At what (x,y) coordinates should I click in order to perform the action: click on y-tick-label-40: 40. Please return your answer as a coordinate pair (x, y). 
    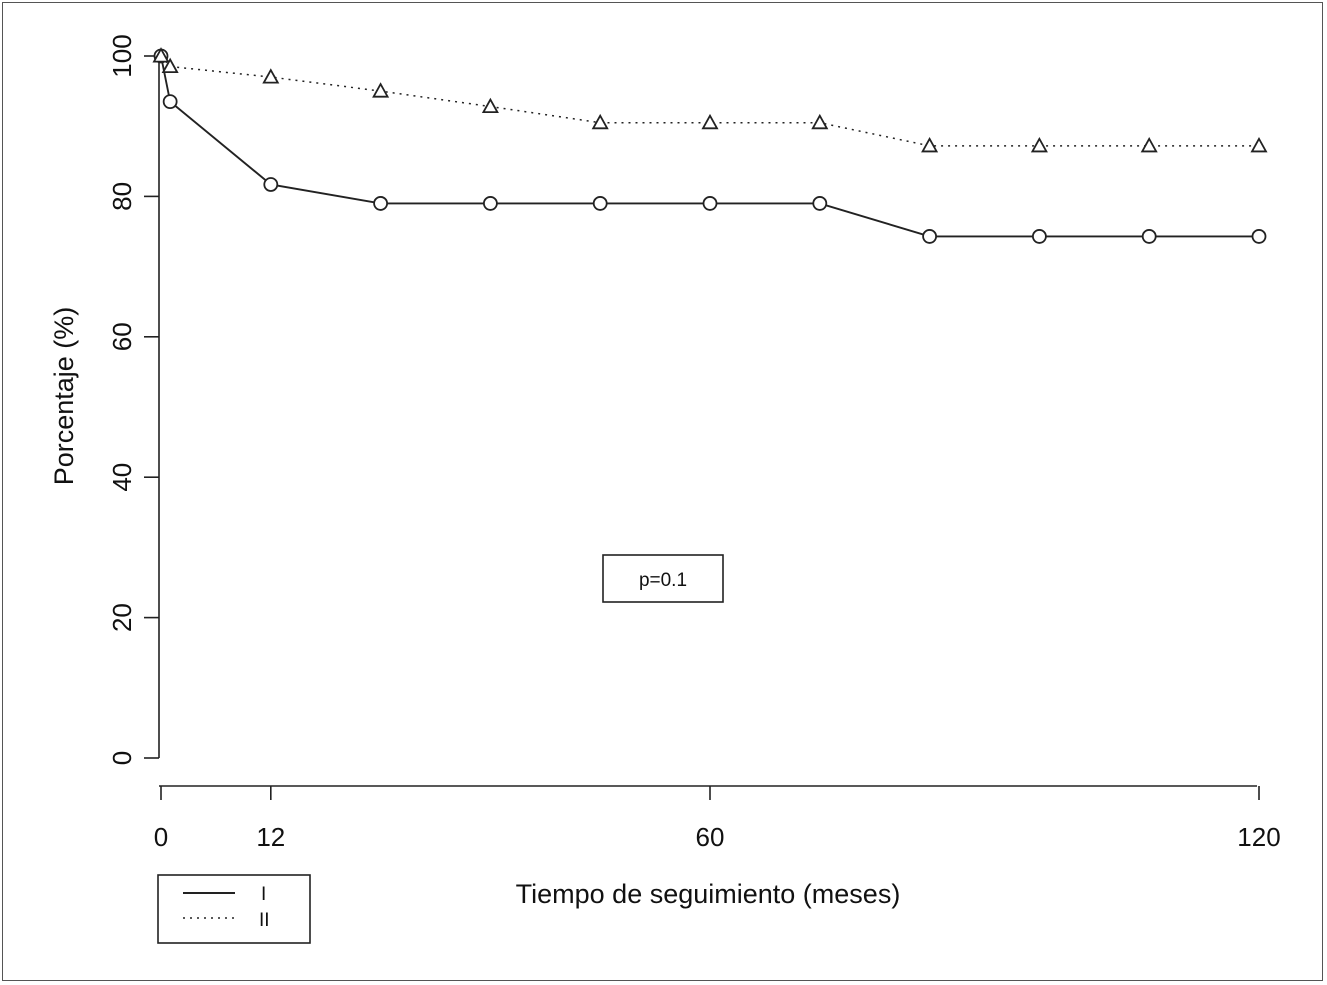
    Looking at the image, I should click on (122, 477).